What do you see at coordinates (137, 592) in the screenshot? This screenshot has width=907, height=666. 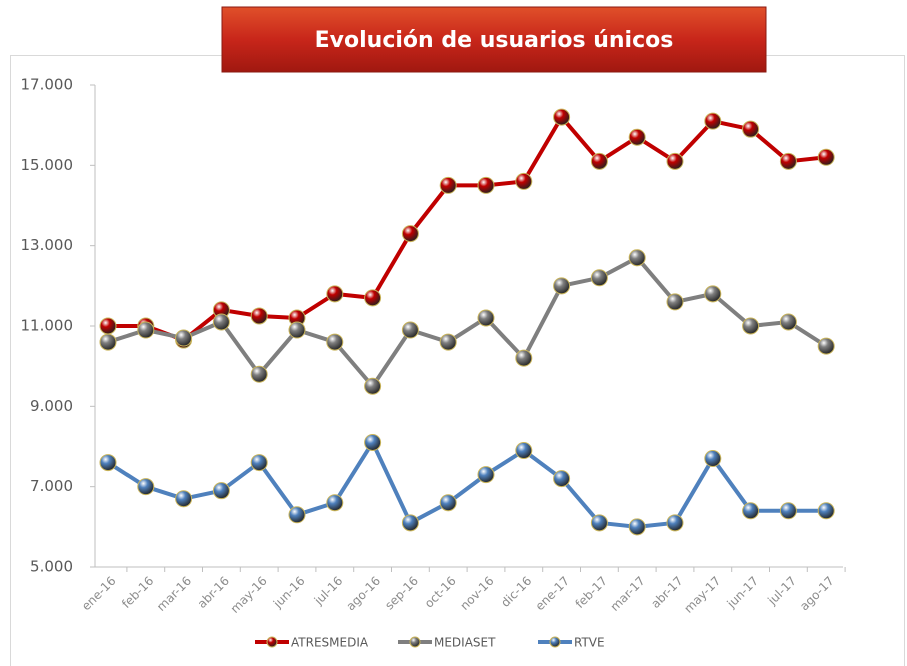 I see `x-tick-label: feb-16` at bounding box center [137, 592].